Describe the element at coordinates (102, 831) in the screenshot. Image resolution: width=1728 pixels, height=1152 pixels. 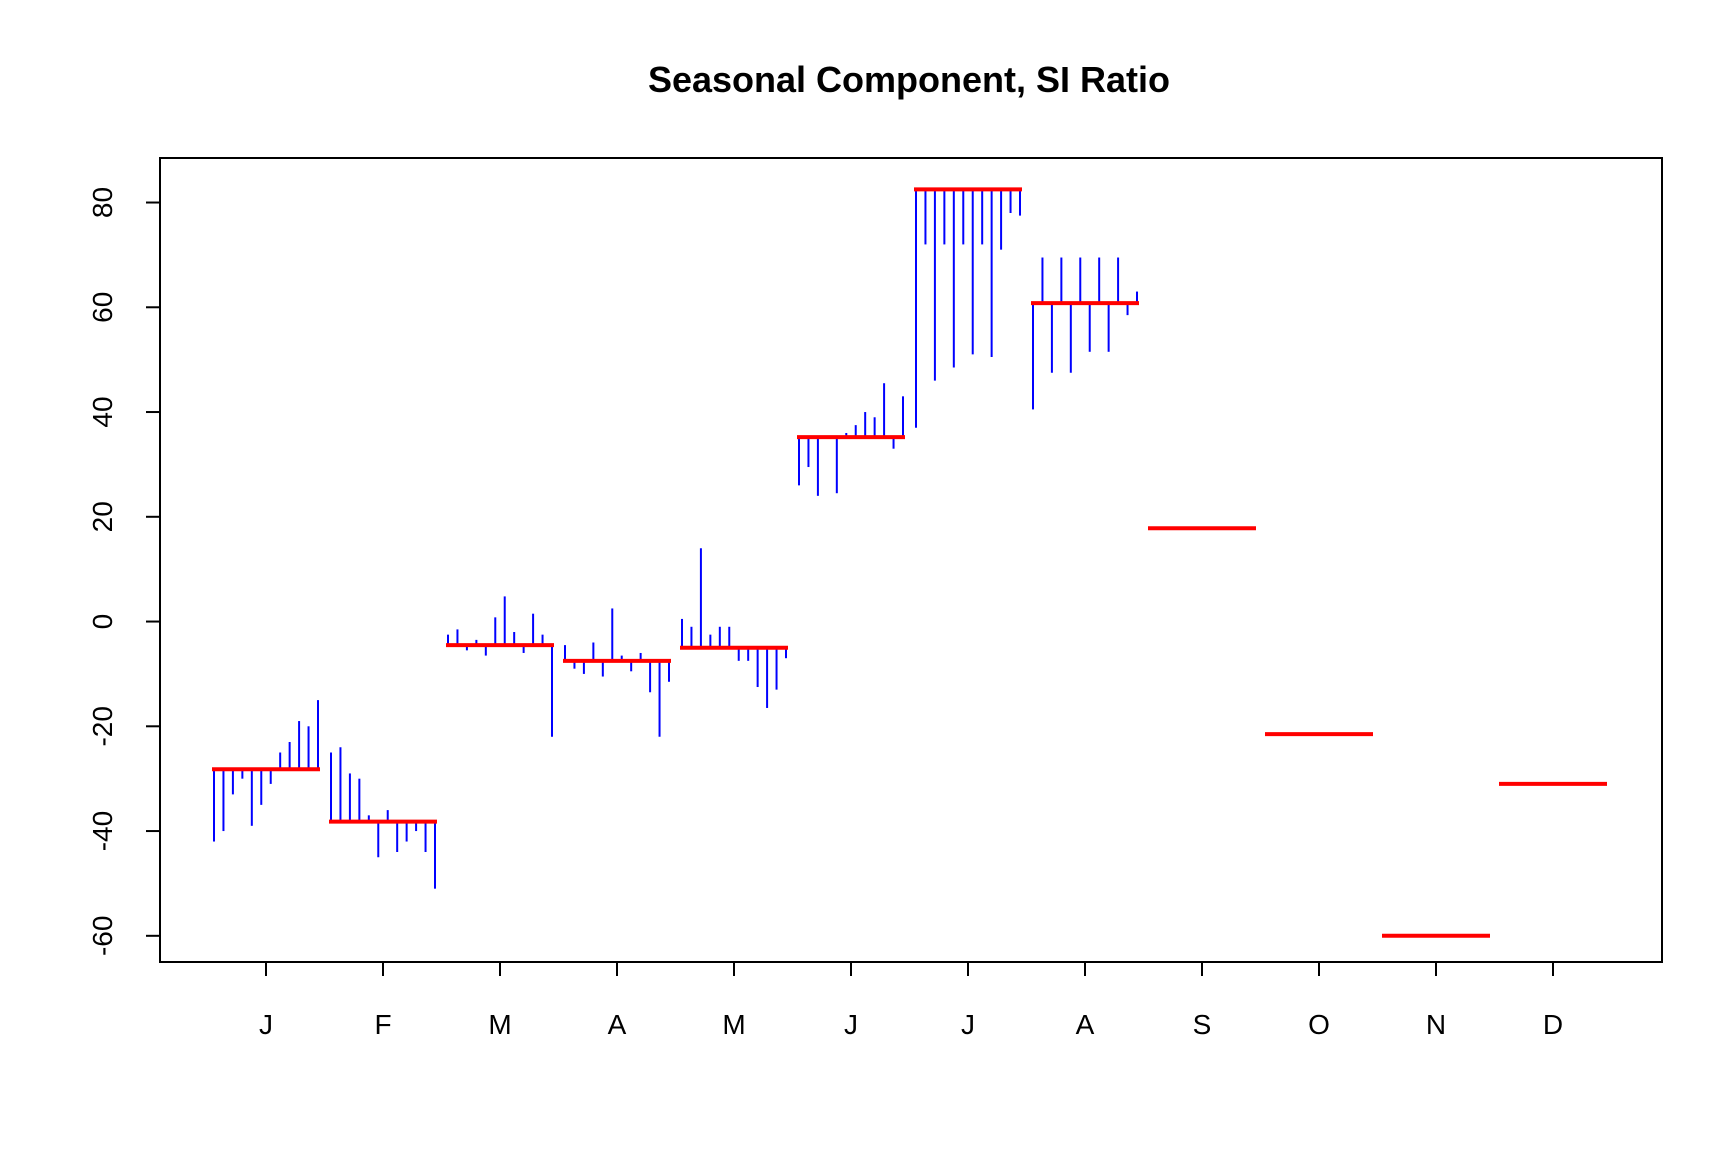
I see `y-tick-label: -40` at that location.